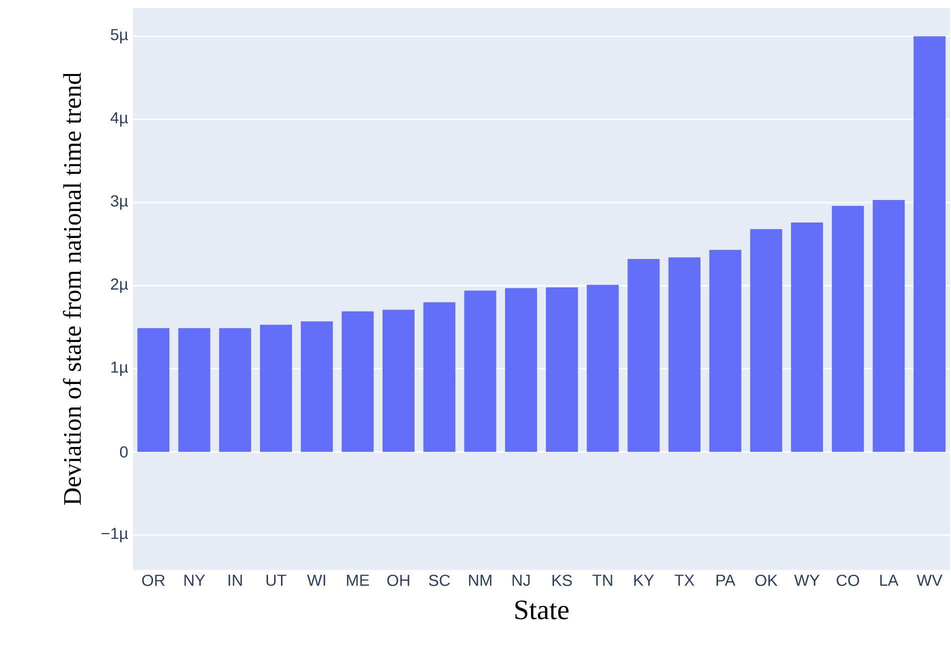 The height and width of the screenshot is (656, 951). Describe the element at coordinates (276, 580) in the screenshot. I see `x-tick-label: UT` at that location.